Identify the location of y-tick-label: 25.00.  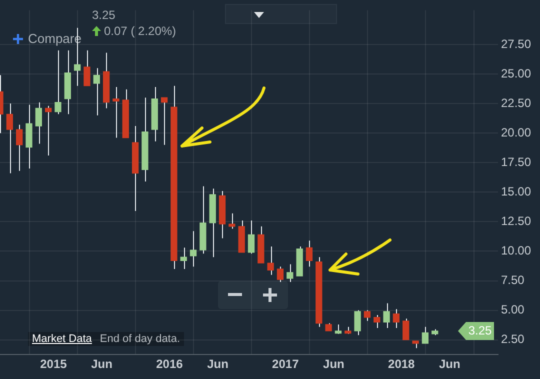
(516, 73).